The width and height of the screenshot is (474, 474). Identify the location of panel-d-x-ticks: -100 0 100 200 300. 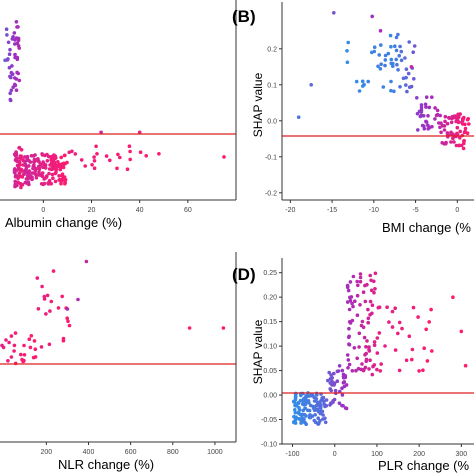
(376, 451).